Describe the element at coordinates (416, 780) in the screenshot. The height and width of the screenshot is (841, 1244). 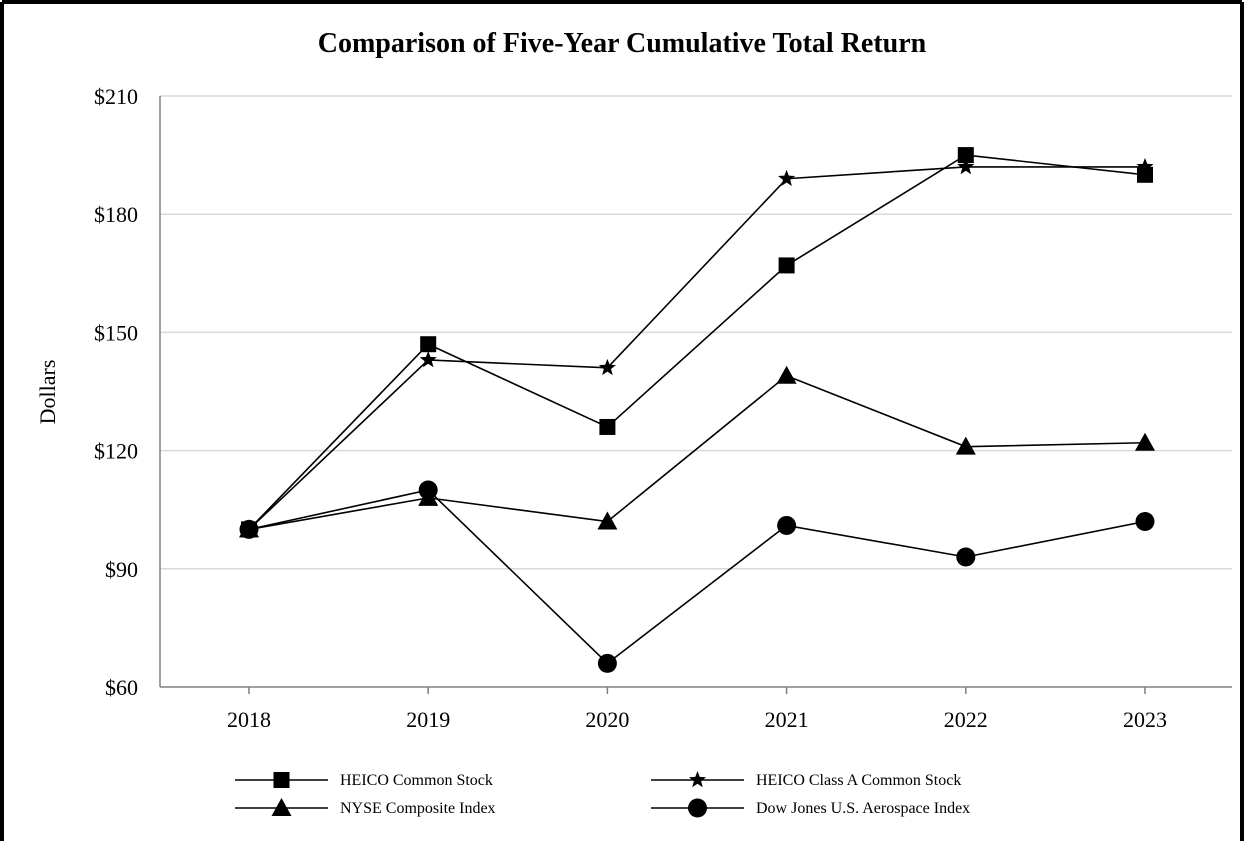
I see `legend-label: HEICO Common Stock` at that location.